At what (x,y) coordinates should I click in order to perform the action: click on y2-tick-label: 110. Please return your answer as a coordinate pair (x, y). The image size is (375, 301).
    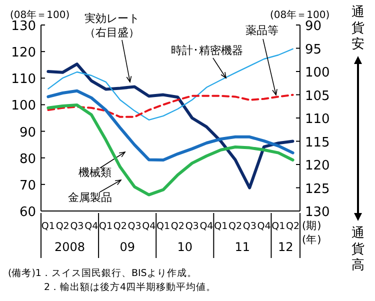
    Looking at the image, I should click on (317, 119).